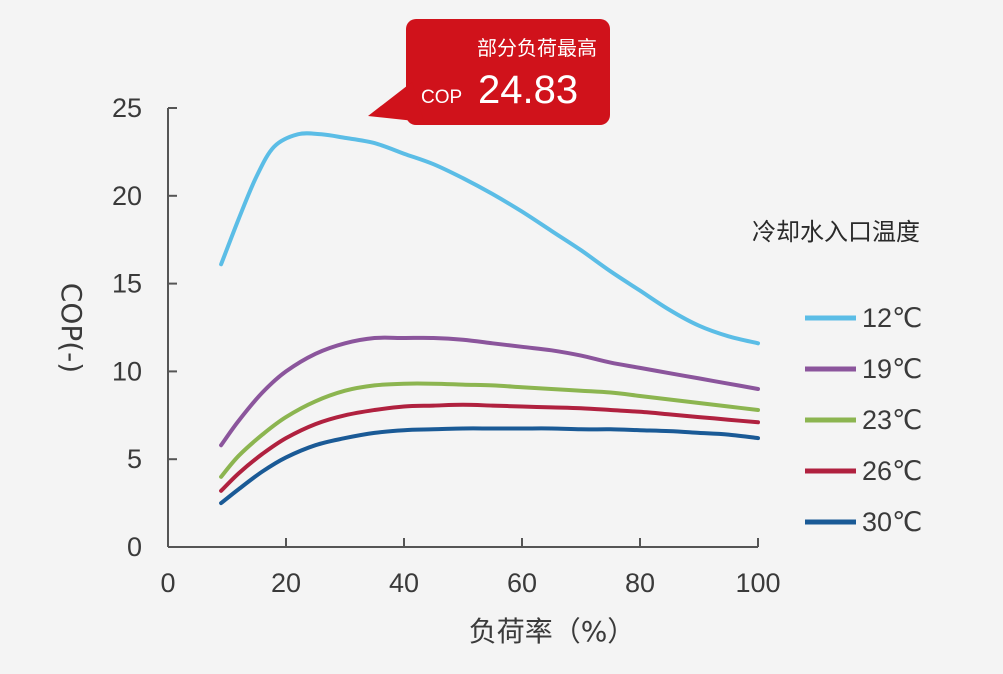  Describe the element at coordinates (892, 471) in the screenshot. I see `legend-label: 26℃` at that location.